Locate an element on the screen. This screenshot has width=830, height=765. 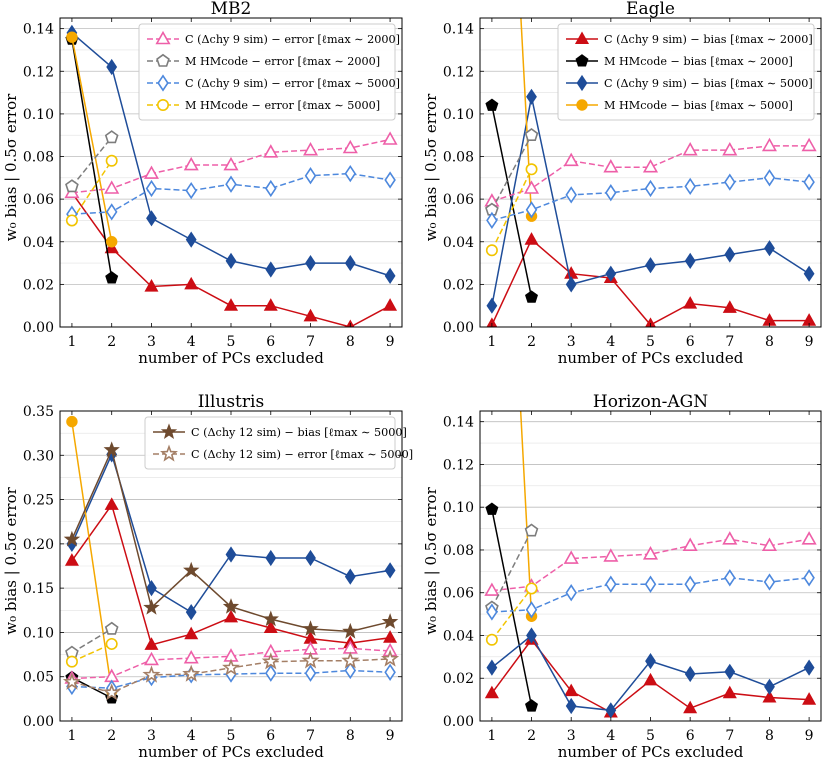
x-axis-label: number of PCs excluded is located at coordinates (231, 752).